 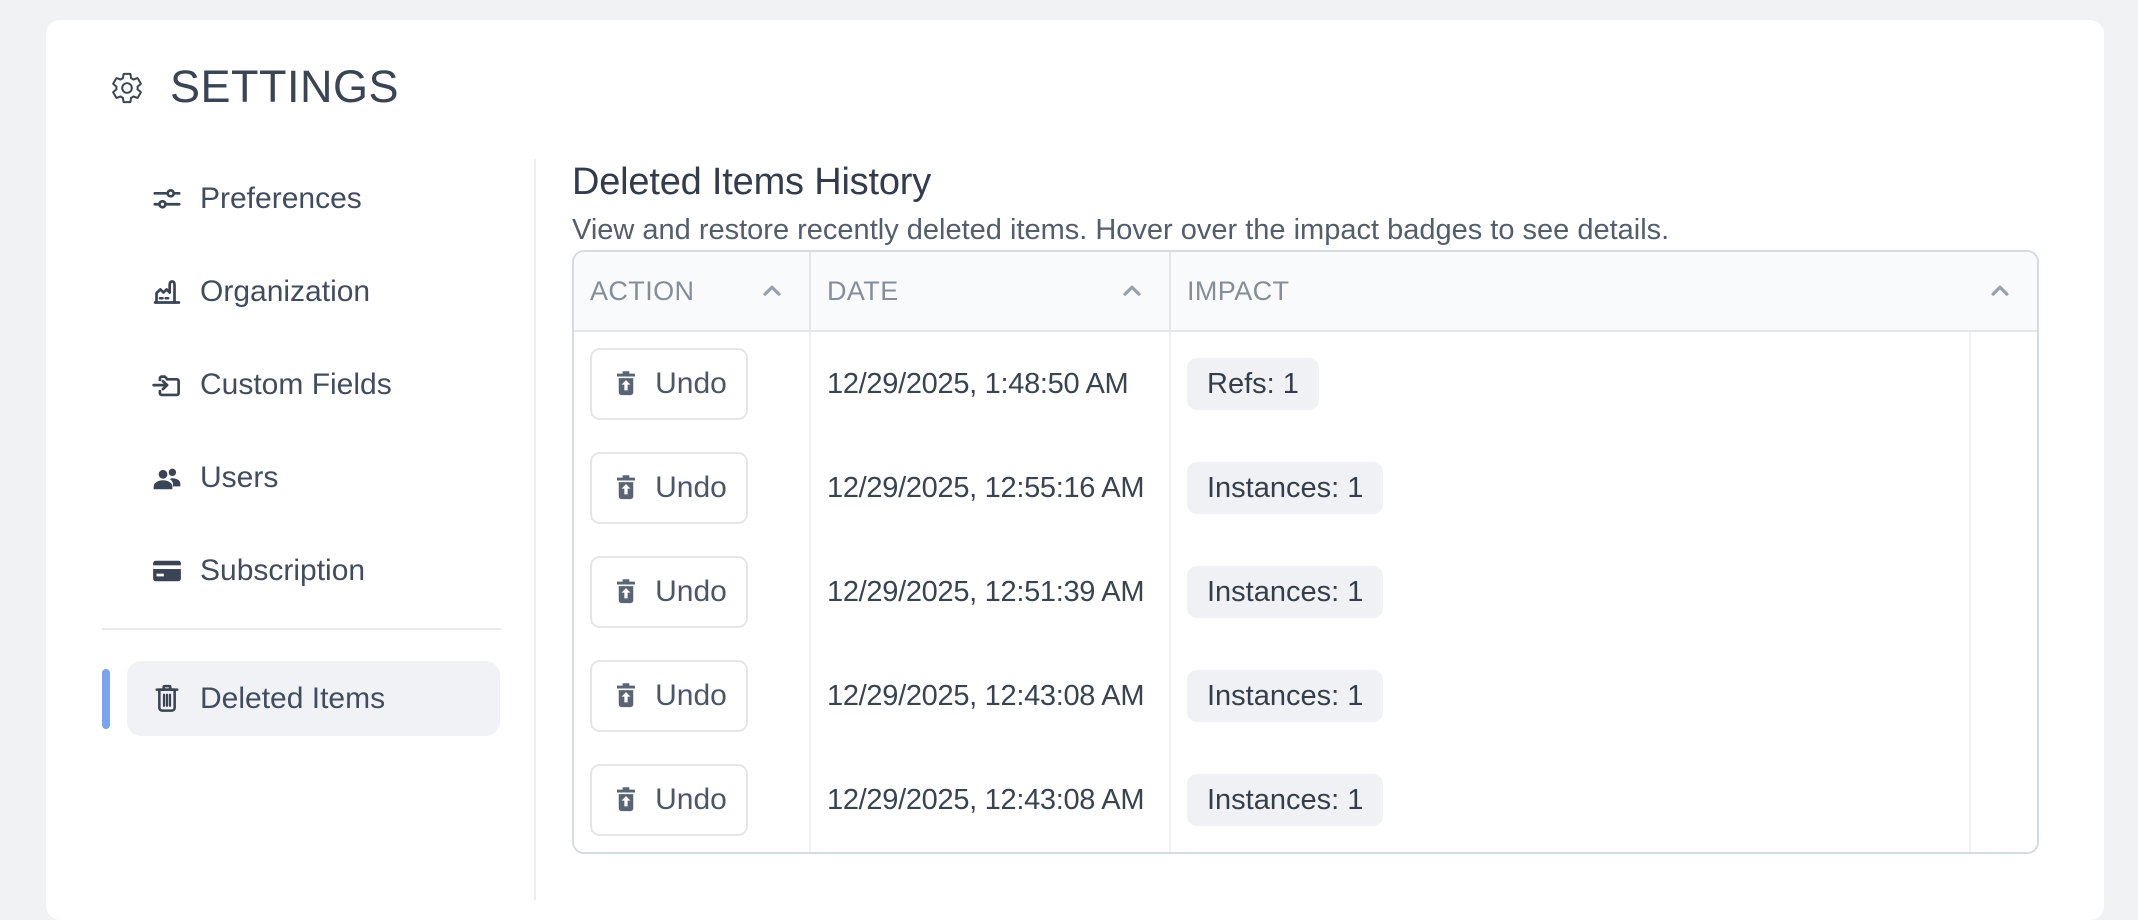 I want to click on column-header-action: ACTION, so click(x=692, y=291).